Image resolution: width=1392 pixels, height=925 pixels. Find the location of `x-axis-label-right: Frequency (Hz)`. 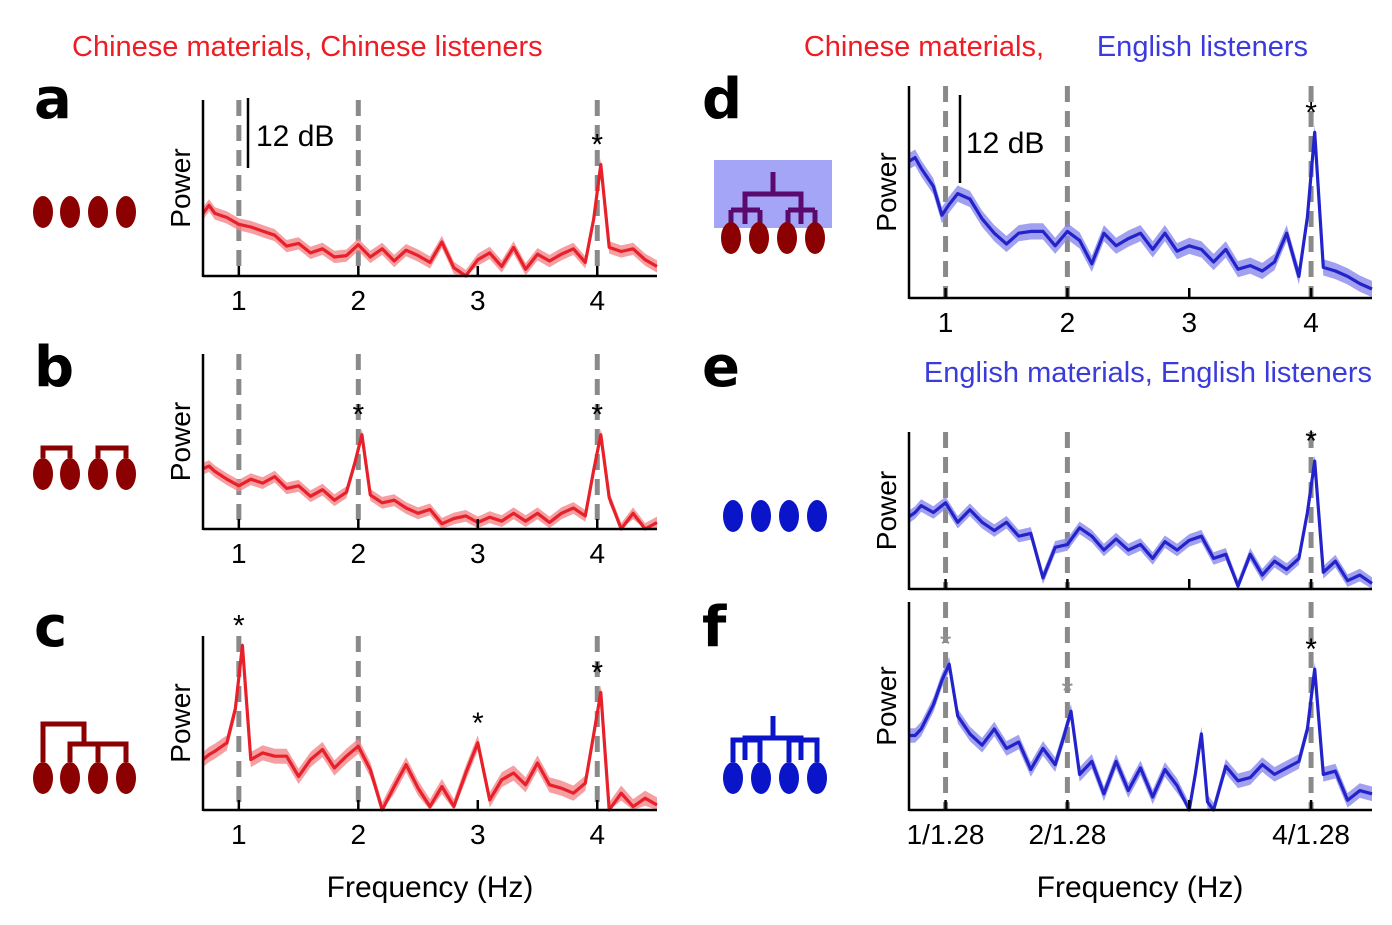

x-axis-label-right: Frequency (Hz) is located at coordinates (1140, 887).